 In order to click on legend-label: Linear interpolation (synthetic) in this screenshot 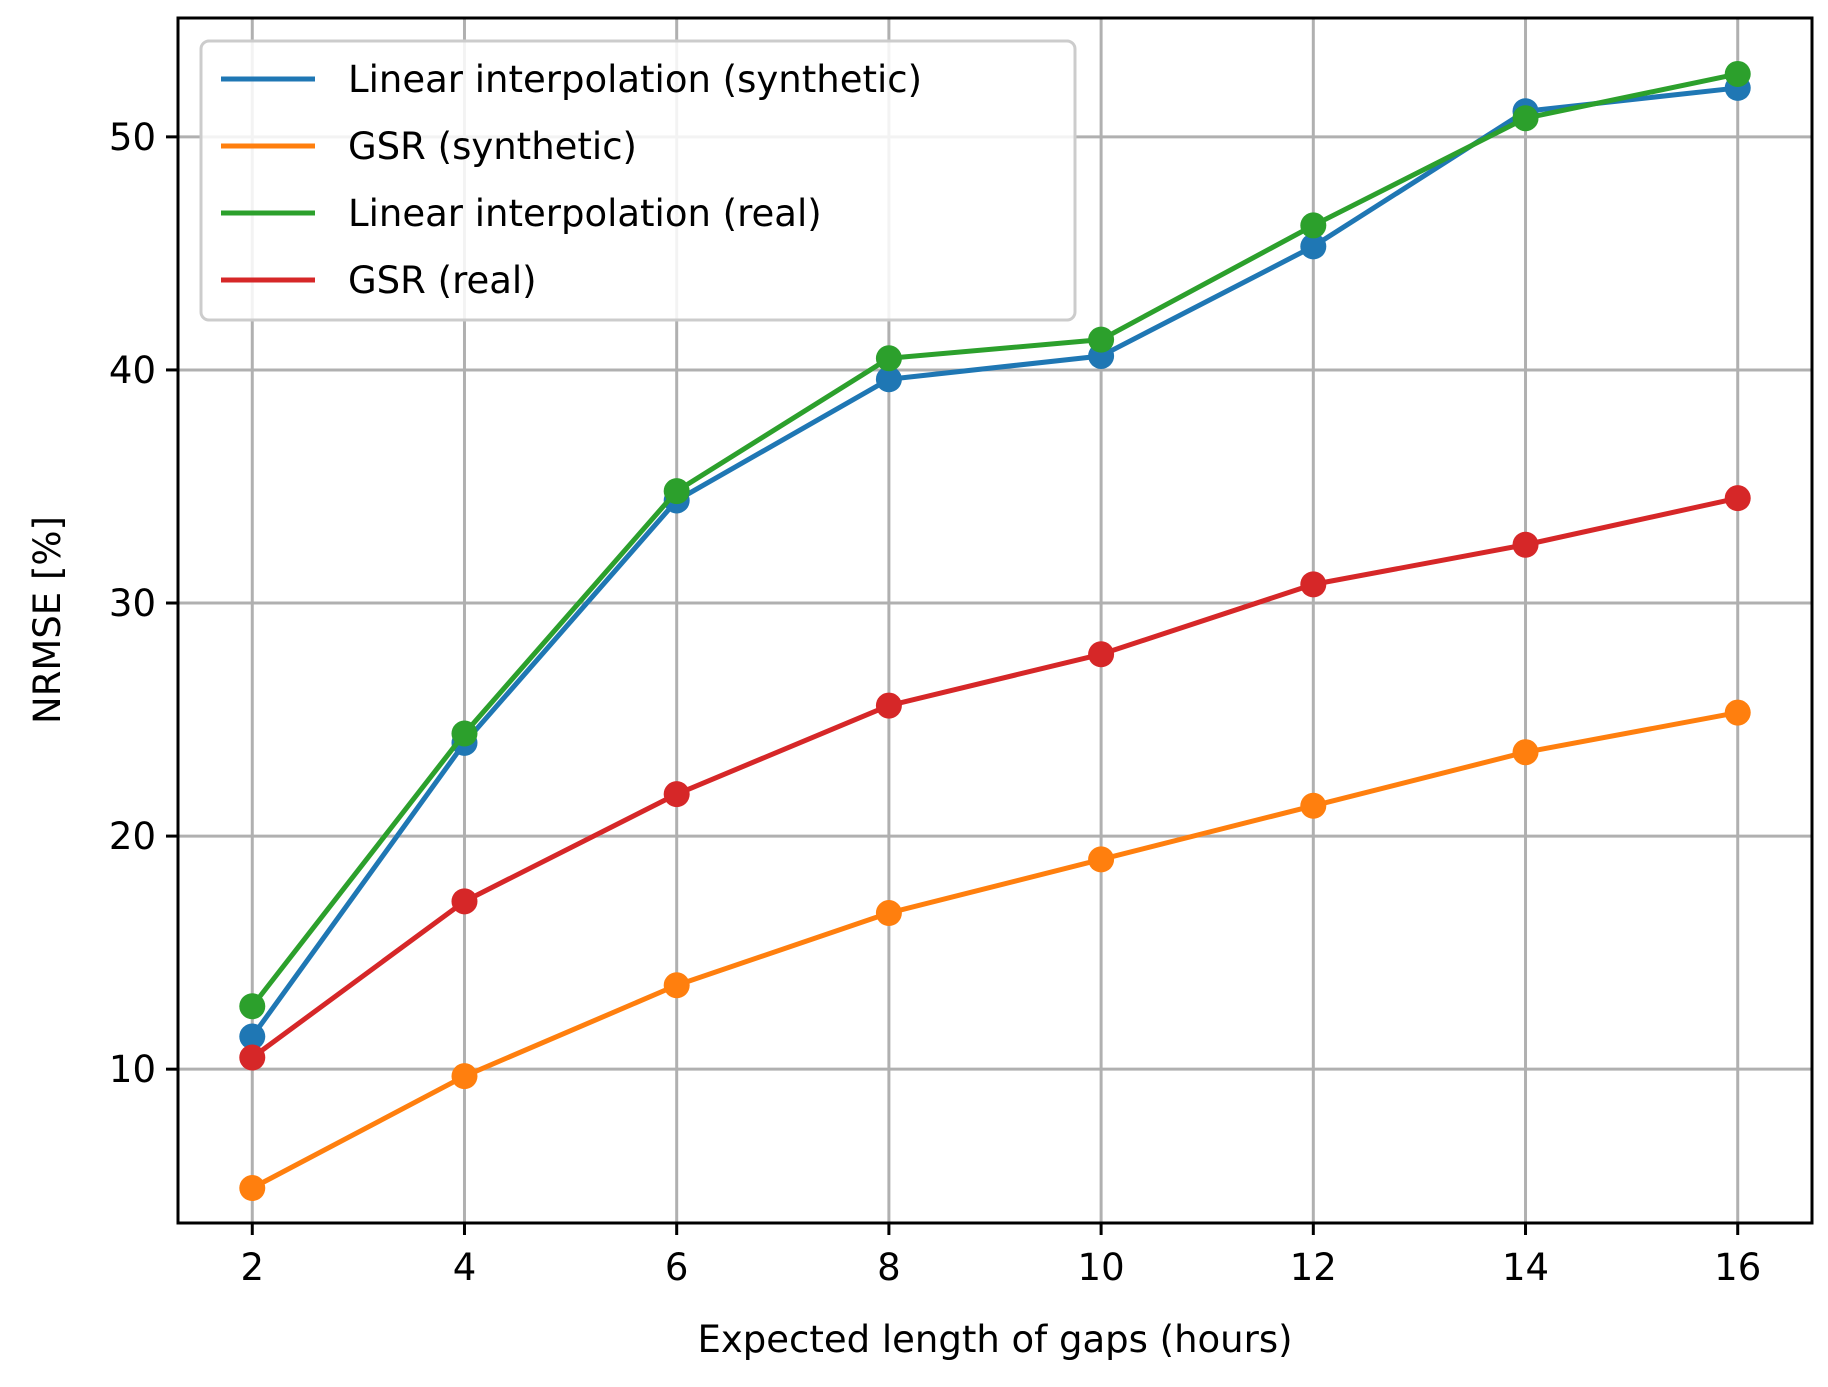, I will do `click(635, 79)`.